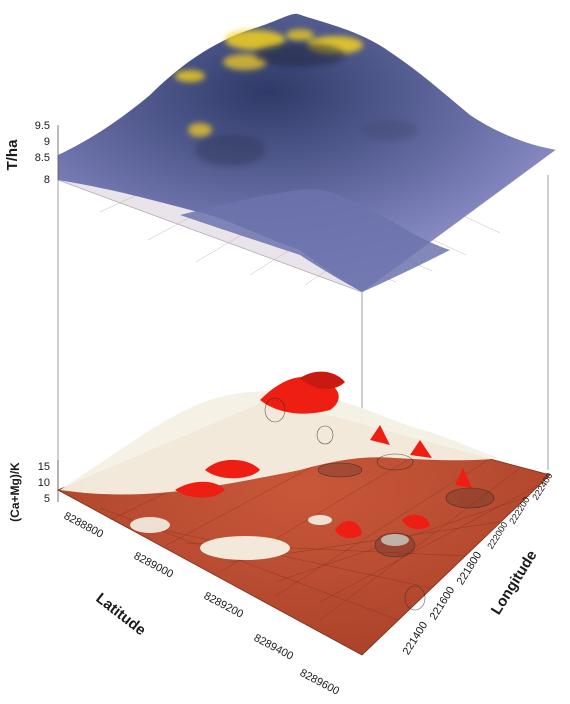 The image size is (570, 704). What do you see at coordinates (83, 525) in the screenshot?
I see `latitude-tick: 8288800` at bounding box center [83, 525].